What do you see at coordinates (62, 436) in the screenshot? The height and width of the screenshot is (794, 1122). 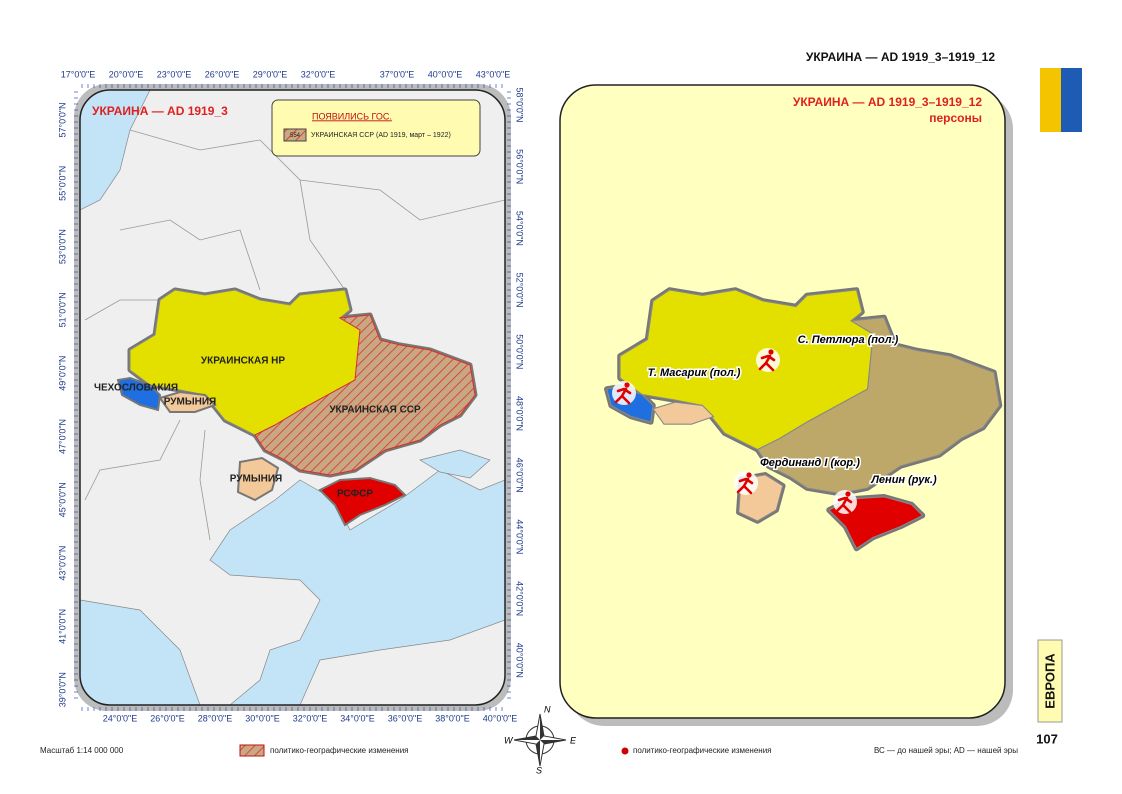 I see `latitude-label: 47°0'0"N` at bounding box center [62, 436].